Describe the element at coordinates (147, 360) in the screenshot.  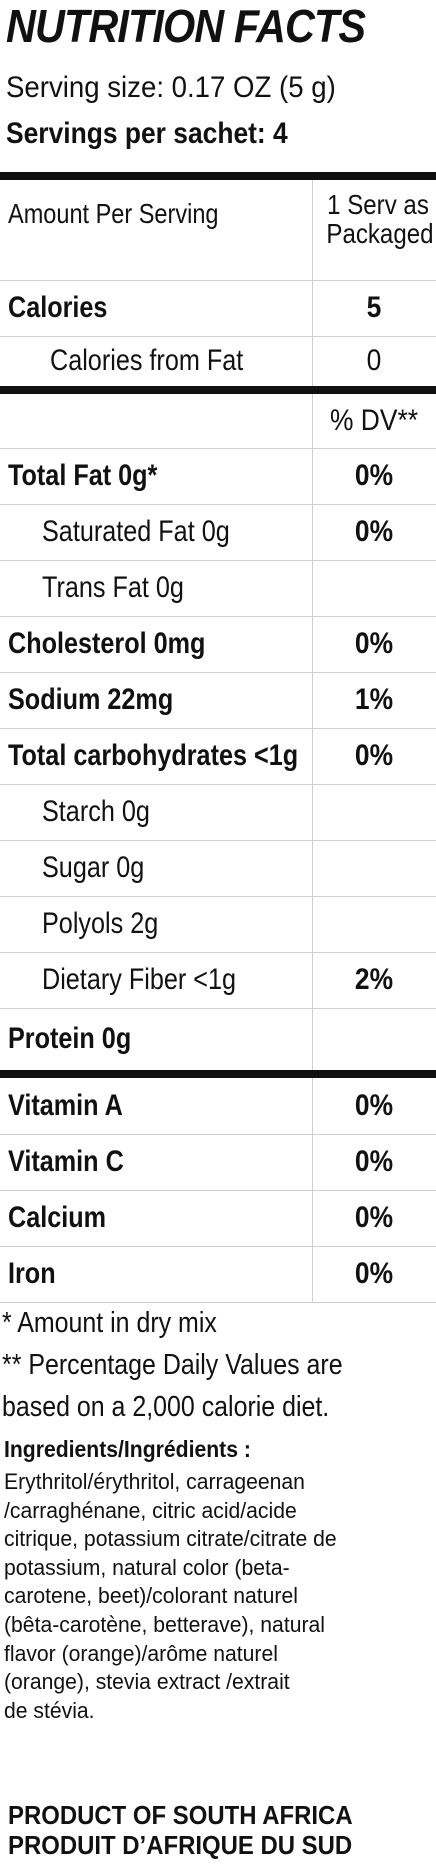
I see `row-label: Calories from Fat` at that location.